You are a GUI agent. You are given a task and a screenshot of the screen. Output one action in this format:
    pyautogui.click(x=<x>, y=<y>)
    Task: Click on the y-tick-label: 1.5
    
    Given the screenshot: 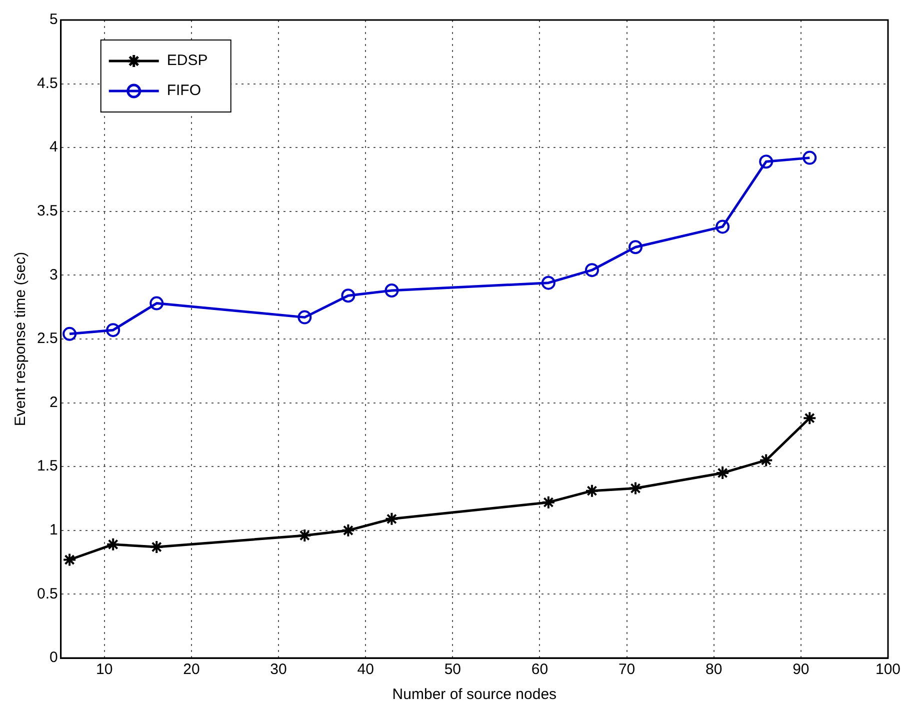 What is the action you would take?
    pyautogui.click(x=47, y=466)
    